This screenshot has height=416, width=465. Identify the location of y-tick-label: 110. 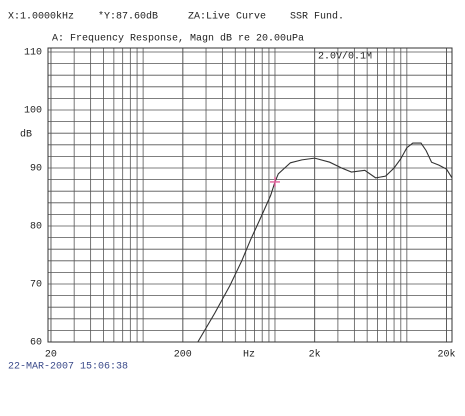
(33, 53).